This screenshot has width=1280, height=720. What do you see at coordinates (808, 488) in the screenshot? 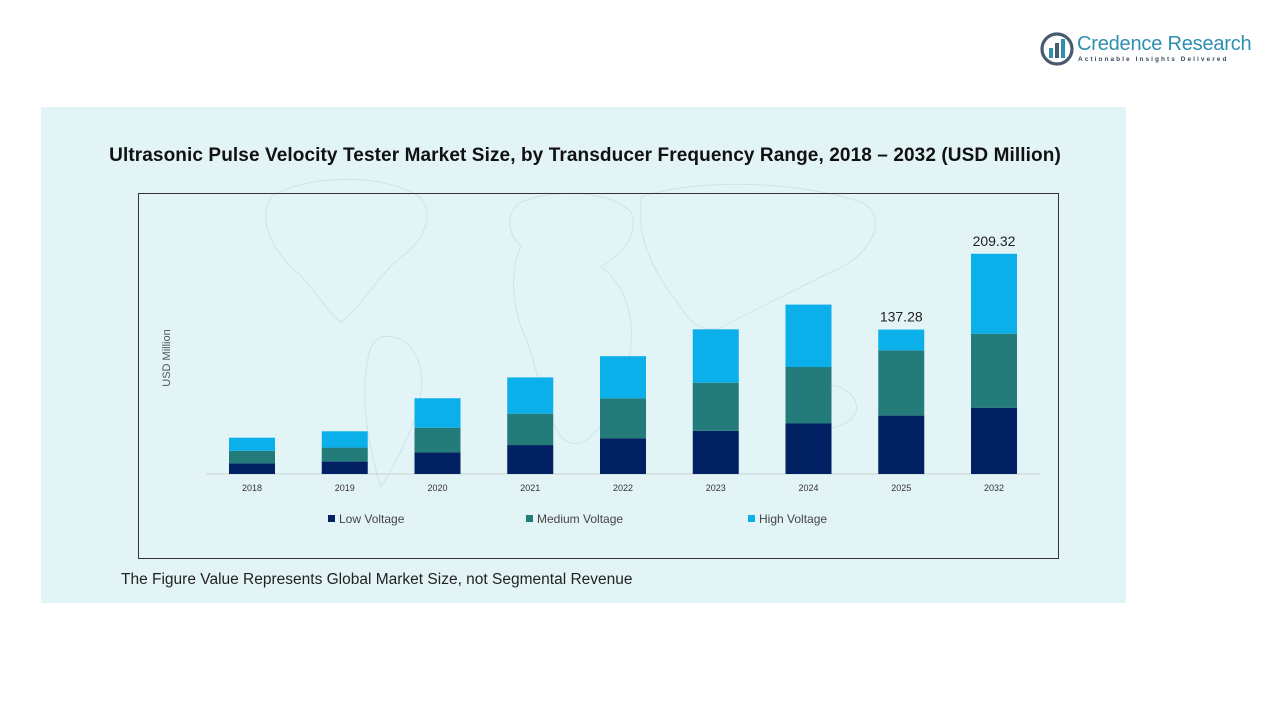
I see `x-tick-label-2024: 2024` at bounding box center [808, 488].